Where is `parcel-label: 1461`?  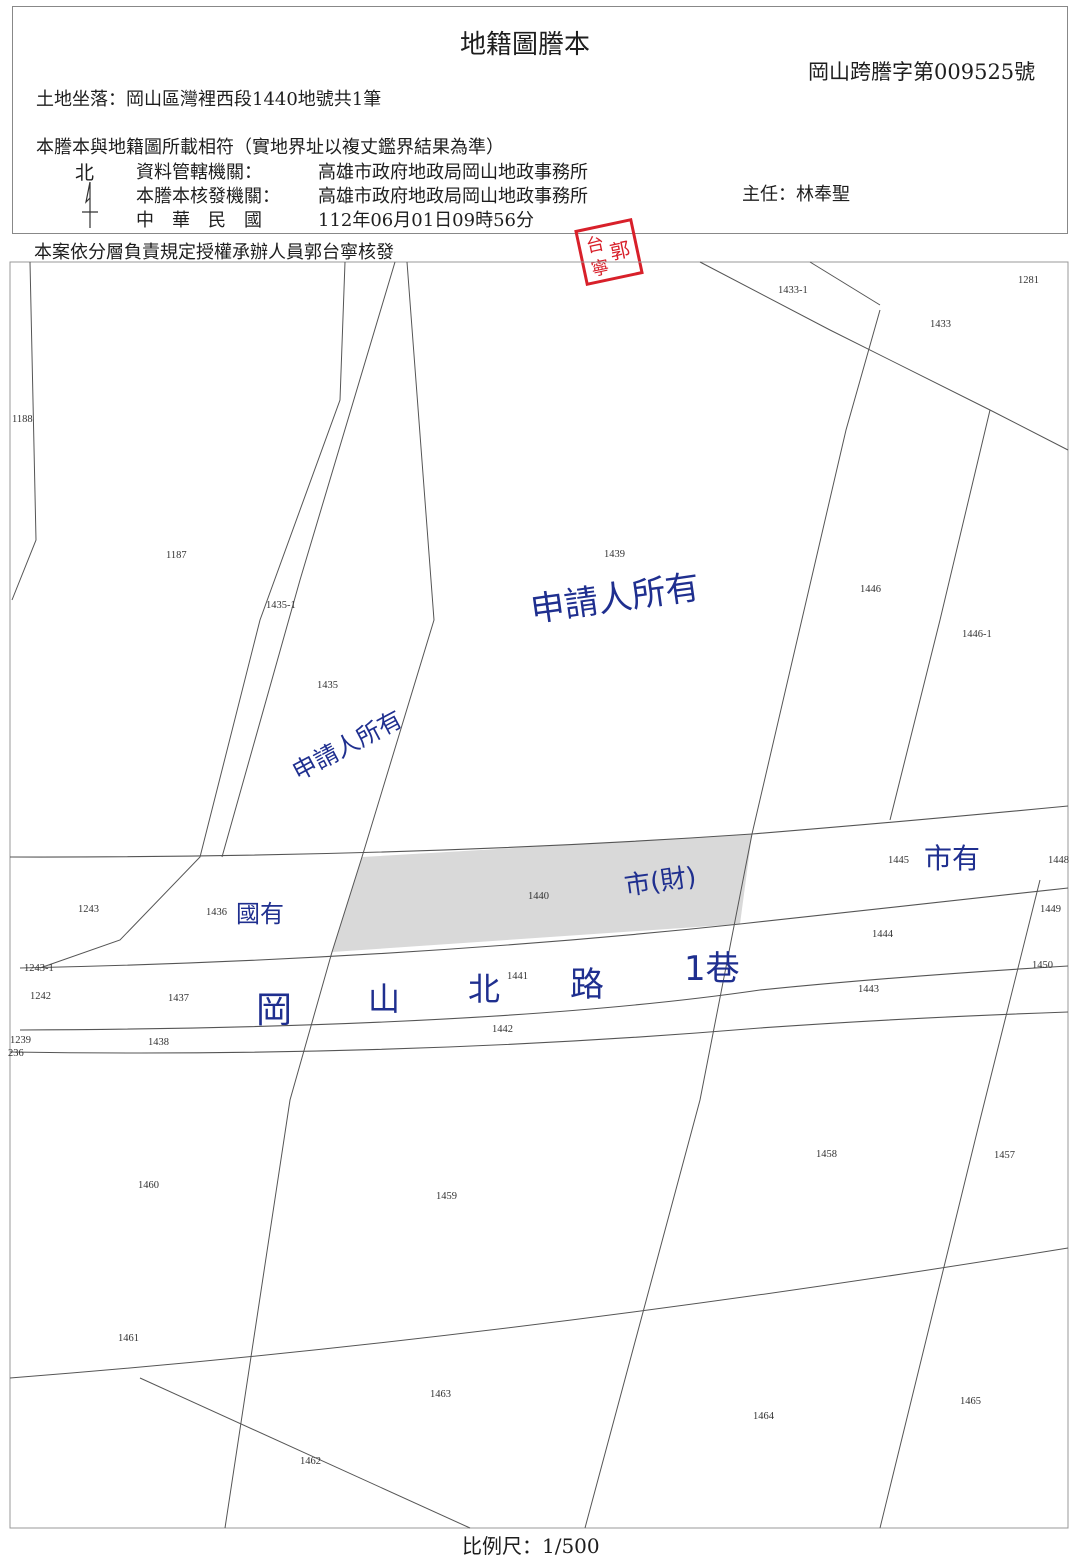
parcel-label: 1461 is located at coordinates (128, 1338).